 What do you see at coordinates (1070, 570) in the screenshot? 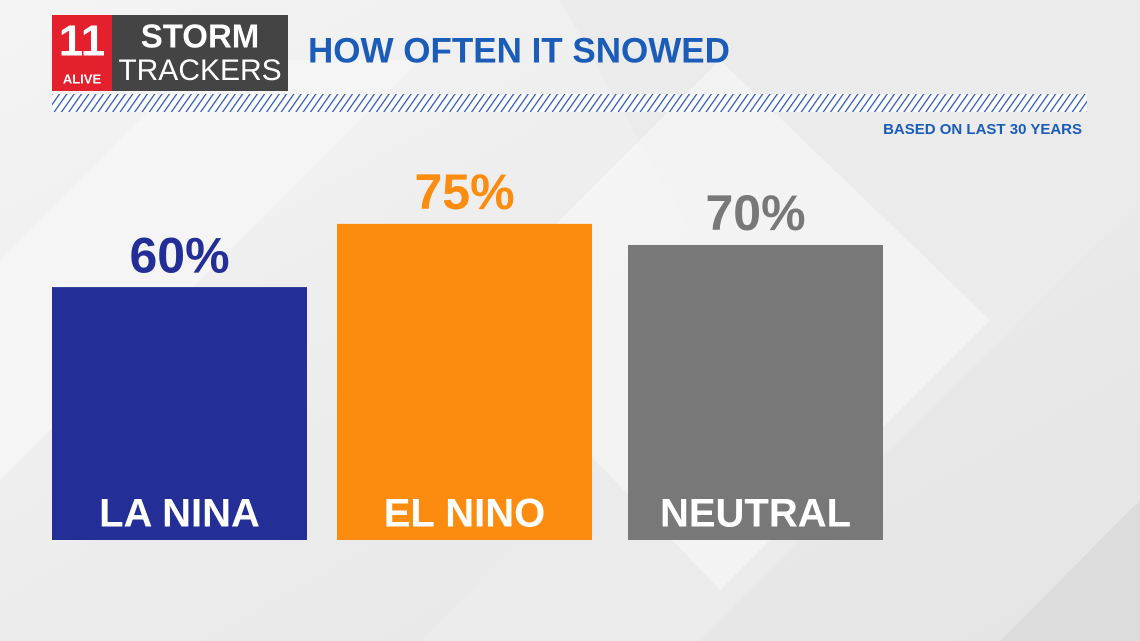
I see `bg-shape` at bounding box center [1070, 570].